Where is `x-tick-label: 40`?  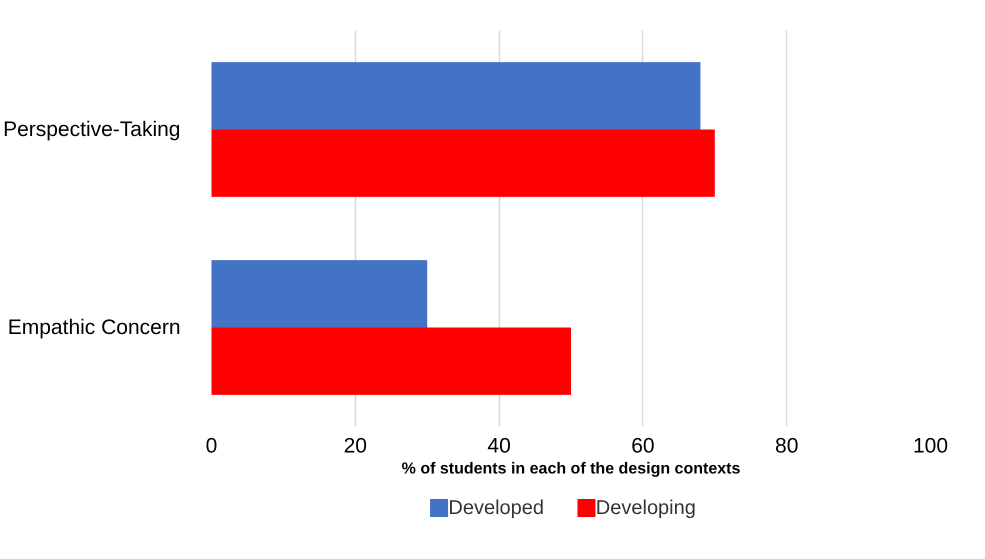 x-tick-label: 40 is located at coordinates (499, 446).